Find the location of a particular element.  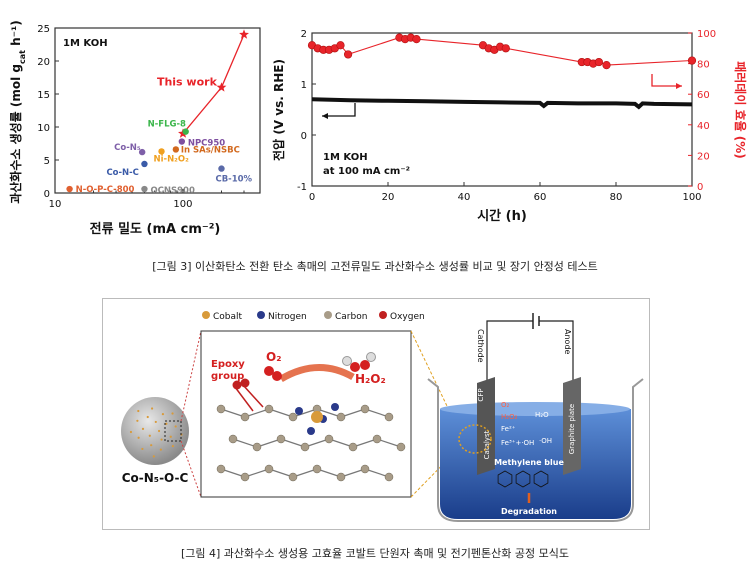

chart1-panel-label: 1M KOH is located at coordinates (85, 43).